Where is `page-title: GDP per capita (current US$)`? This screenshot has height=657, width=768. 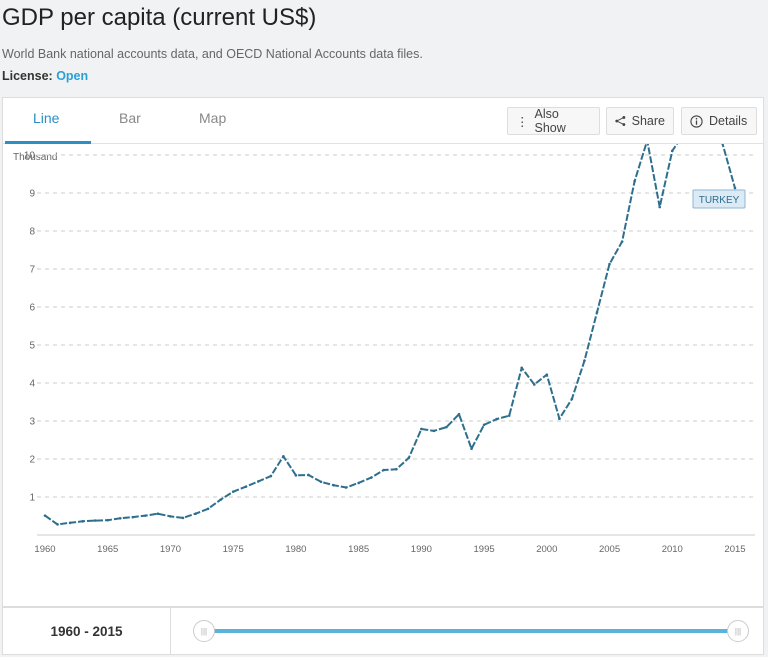 page-title: GDP per capita (current US$) is located at coordinates (159, 17).